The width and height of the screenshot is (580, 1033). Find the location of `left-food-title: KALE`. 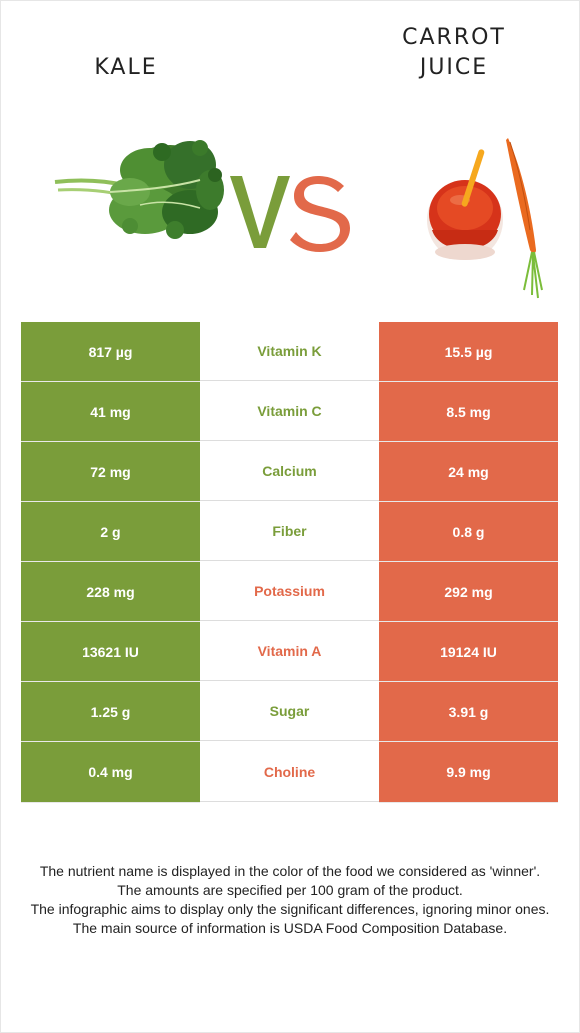

left-food-title: KALE is located at coordinates (126, 67).